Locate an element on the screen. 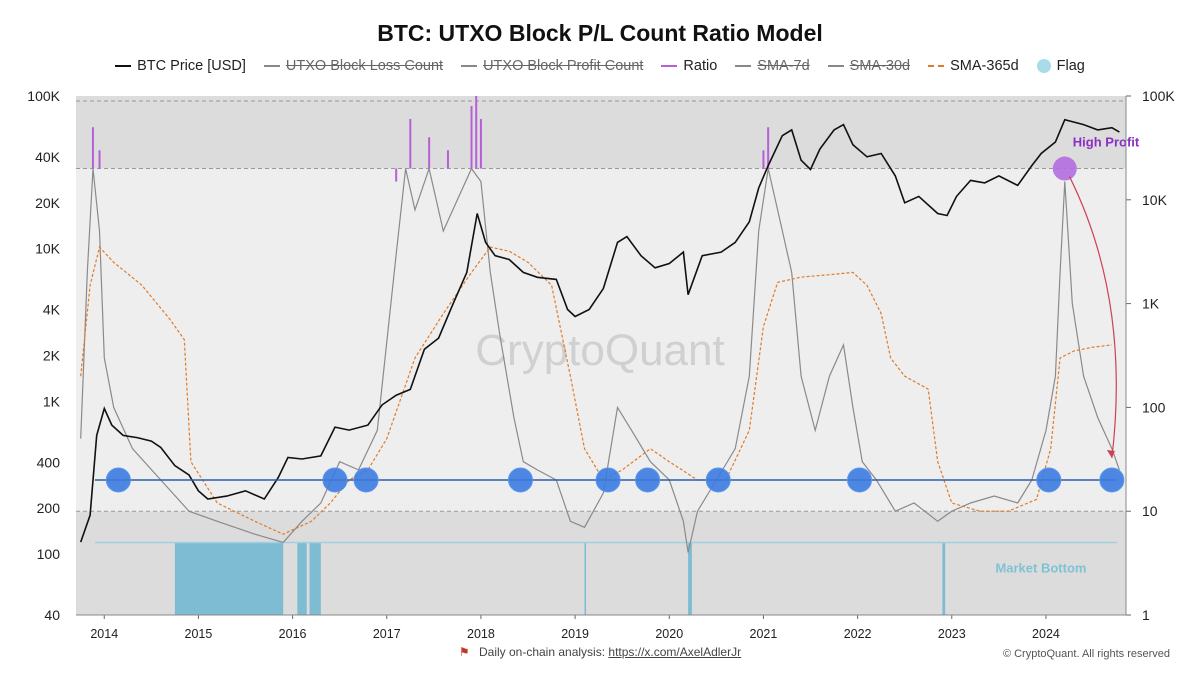 This screenshot has height=675, width=1200. x-tick-label: 2019 is located at coordinates (575, 634).